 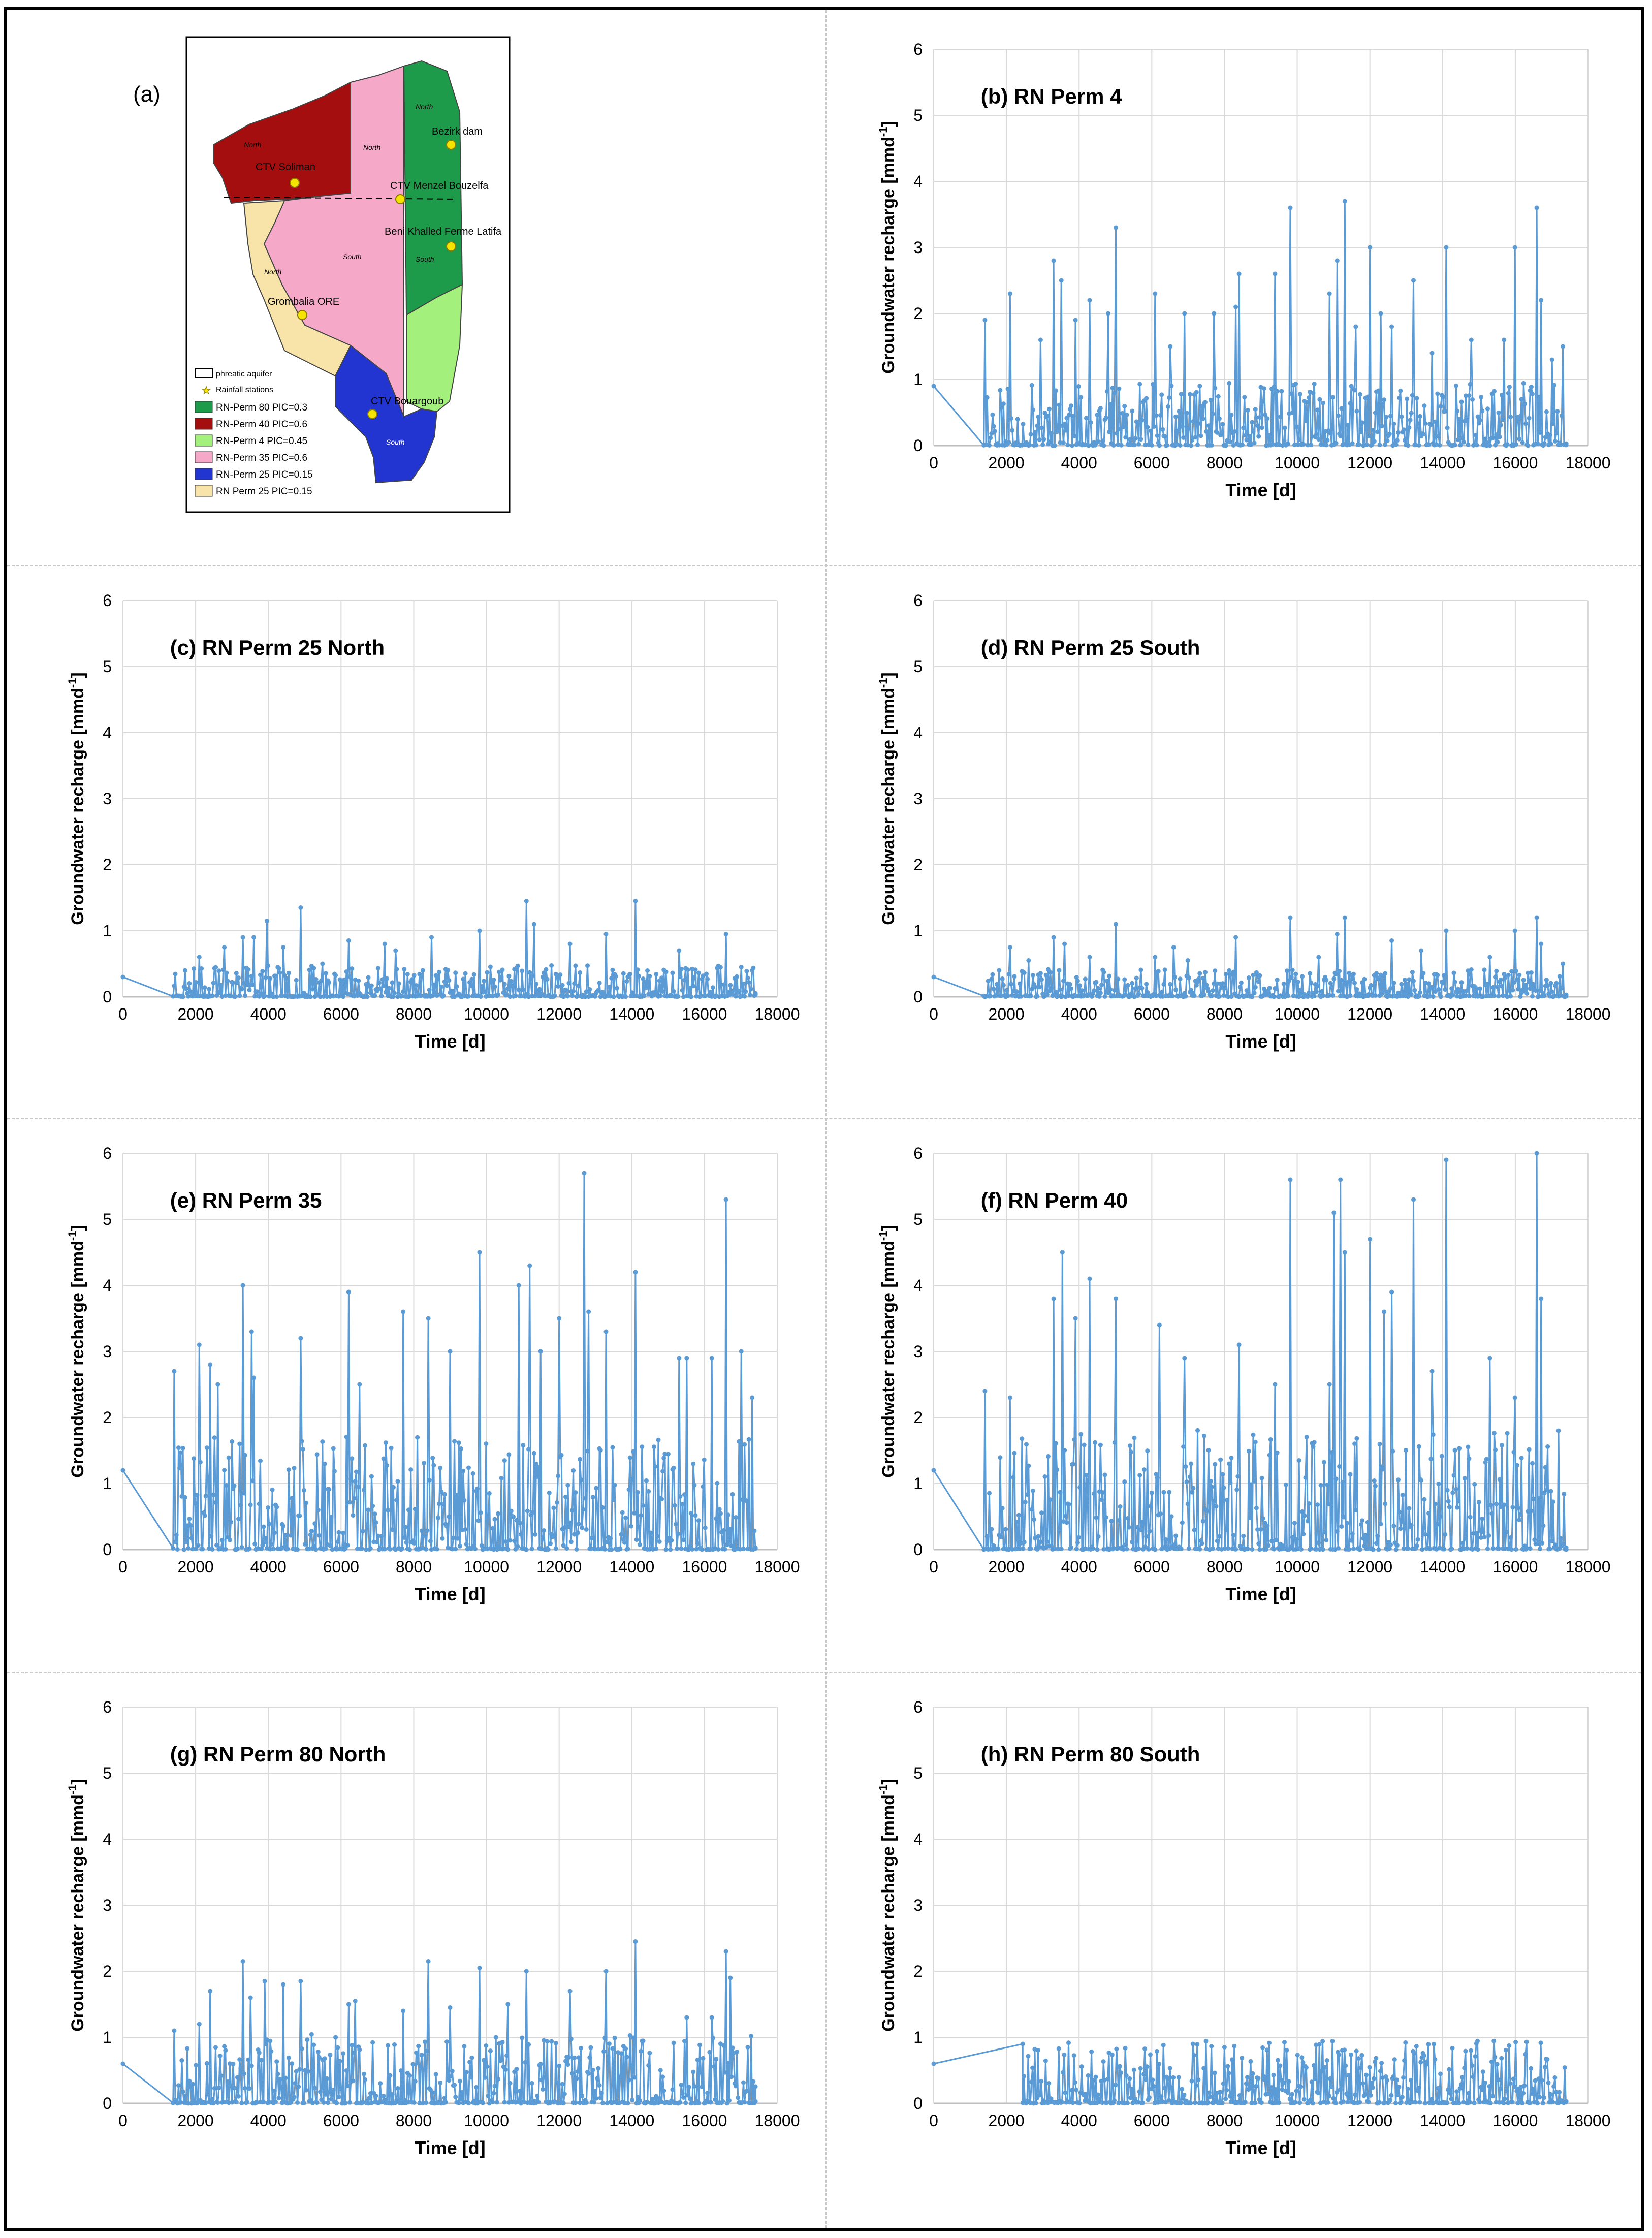 What do you see at coordinates (559, 1567) in the screenshot?
I see `x-tick-label: 12000` at bounding box center [559, 1567].